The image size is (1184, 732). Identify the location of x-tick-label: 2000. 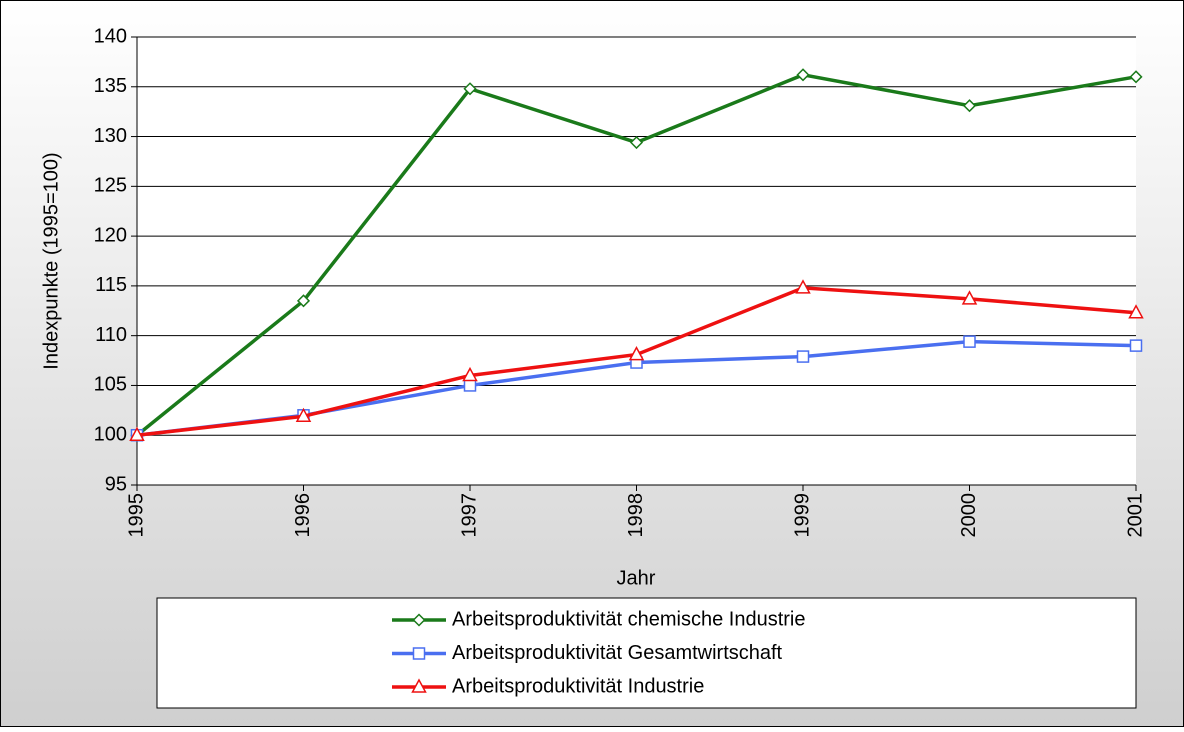
(969, 515).